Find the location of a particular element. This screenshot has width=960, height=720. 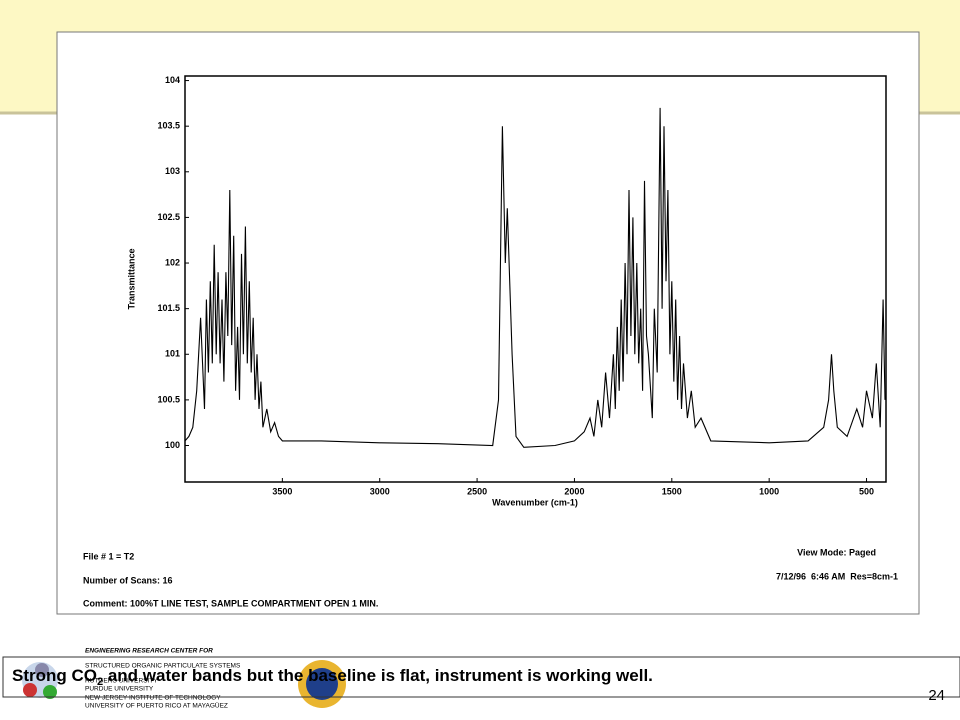

x-tick-label: 1500 is located at coordinates (672, 491).